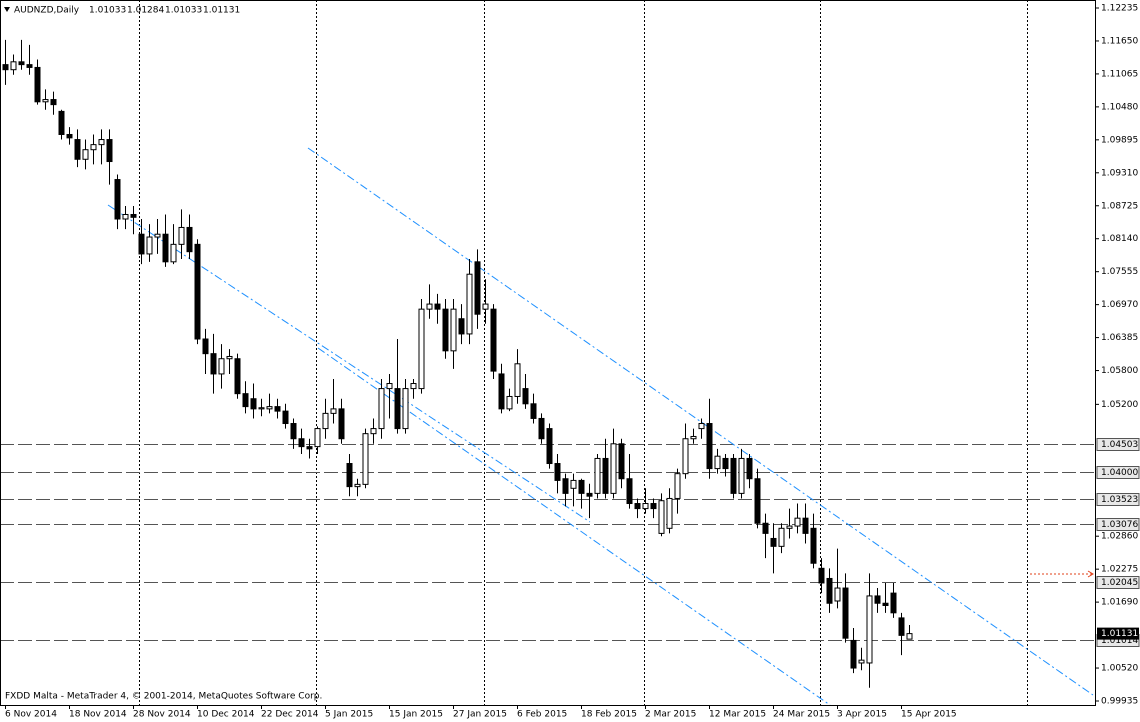  What do you see at coordinates (1119, 107) in the screenshot?
I see `y-tick-label: 1.10480` at bounding box center [1119, 107].